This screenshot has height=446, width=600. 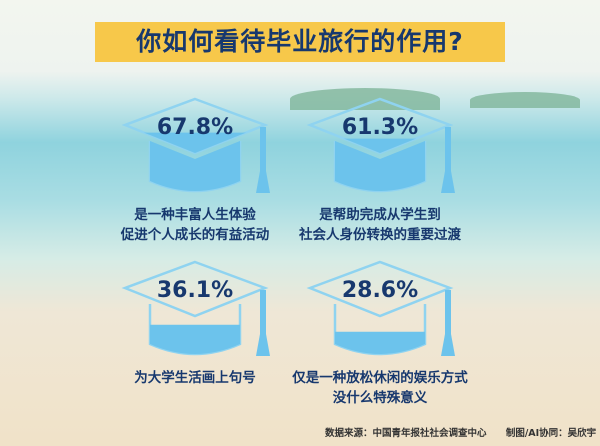 I want to click on label-line-1: 仅是一种放松休闲的娱乐方式, so click(x=380, y=378).